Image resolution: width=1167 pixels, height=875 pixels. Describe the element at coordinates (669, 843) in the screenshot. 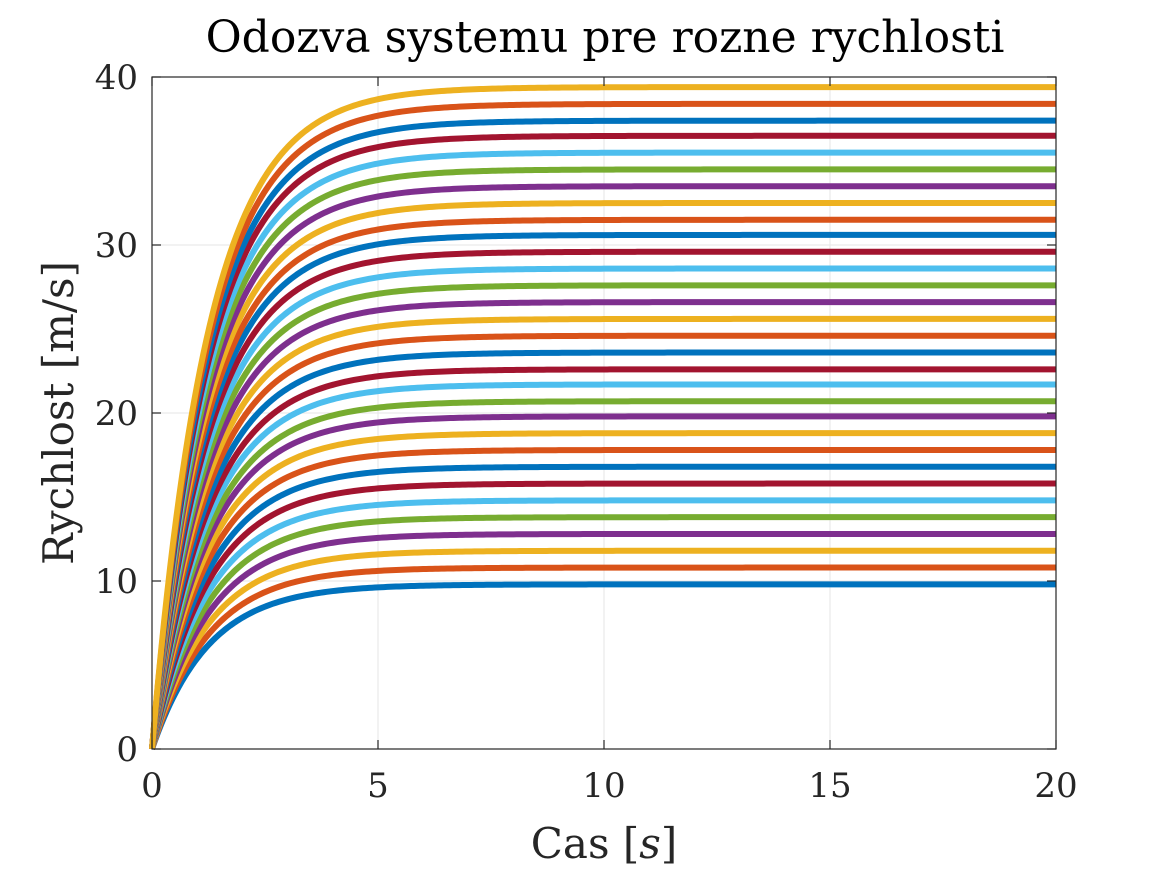

I see `x-axis-label-close-bracket: ]` at that location.